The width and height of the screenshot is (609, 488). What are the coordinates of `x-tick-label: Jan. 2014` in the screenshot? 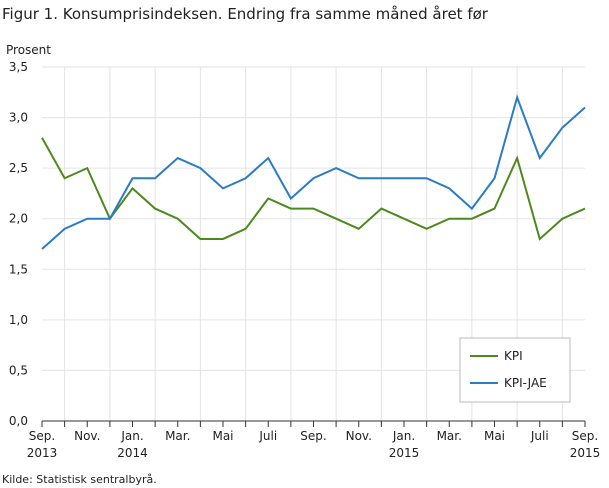 It's located at (132, 444).